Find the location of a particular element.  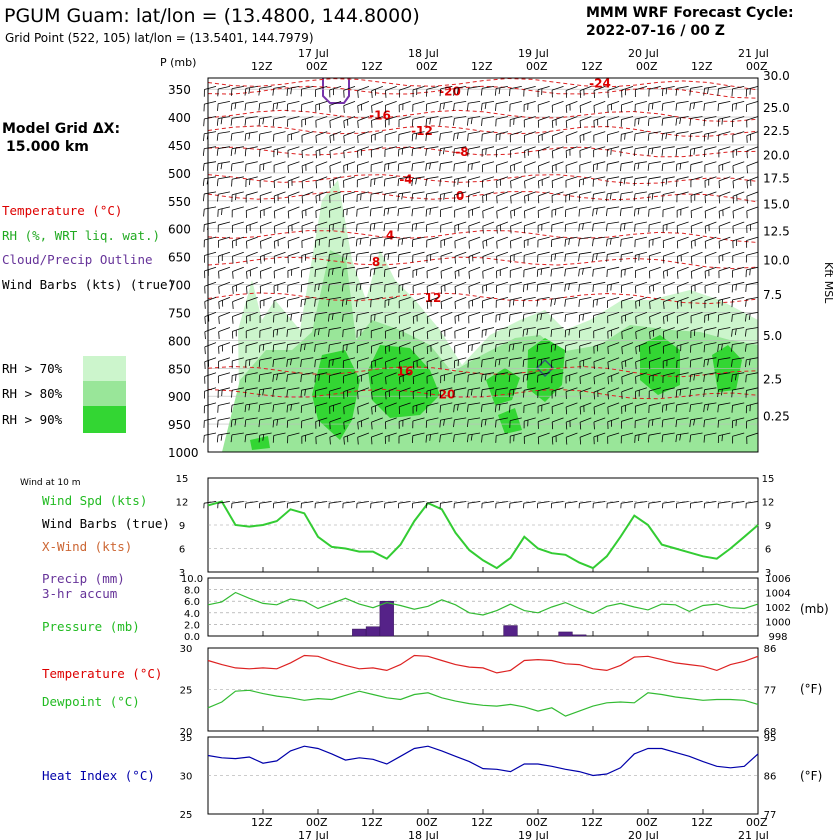

top-tick-label: 00Z is located at coordinates (427, 66).